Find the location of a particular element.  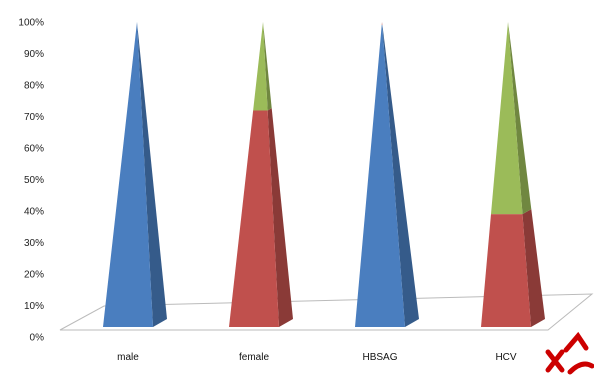

x-category-label: HBSAG is located at coordinates (379, 357).